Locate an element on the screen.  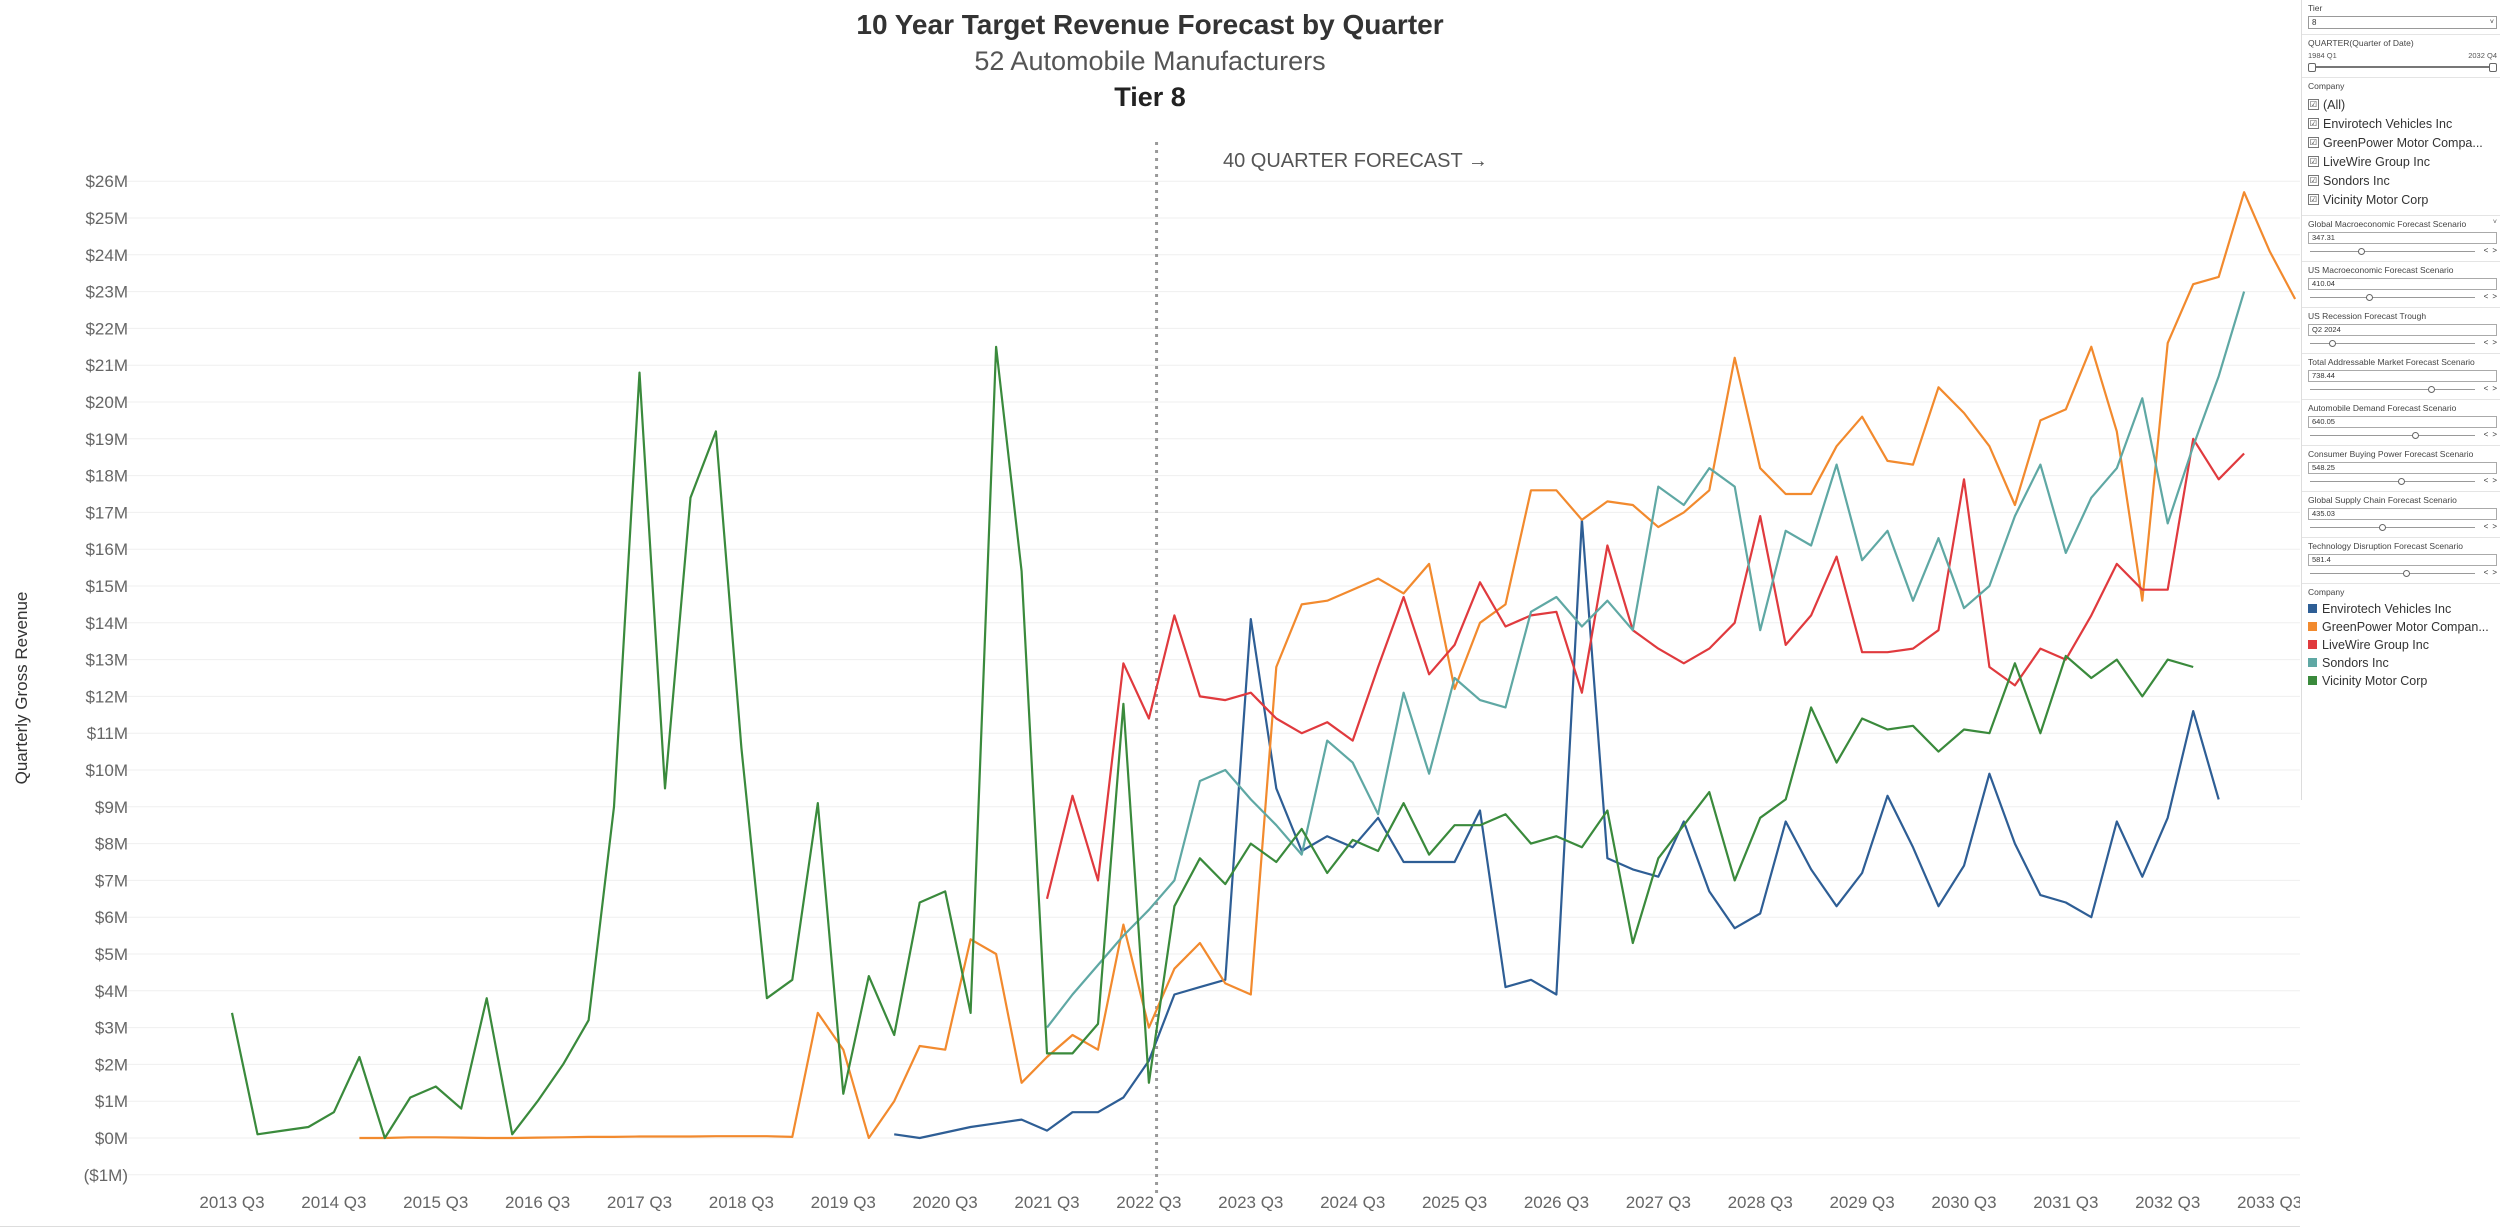
y-tick-label: $0M is located at coordinates (111, 1138).